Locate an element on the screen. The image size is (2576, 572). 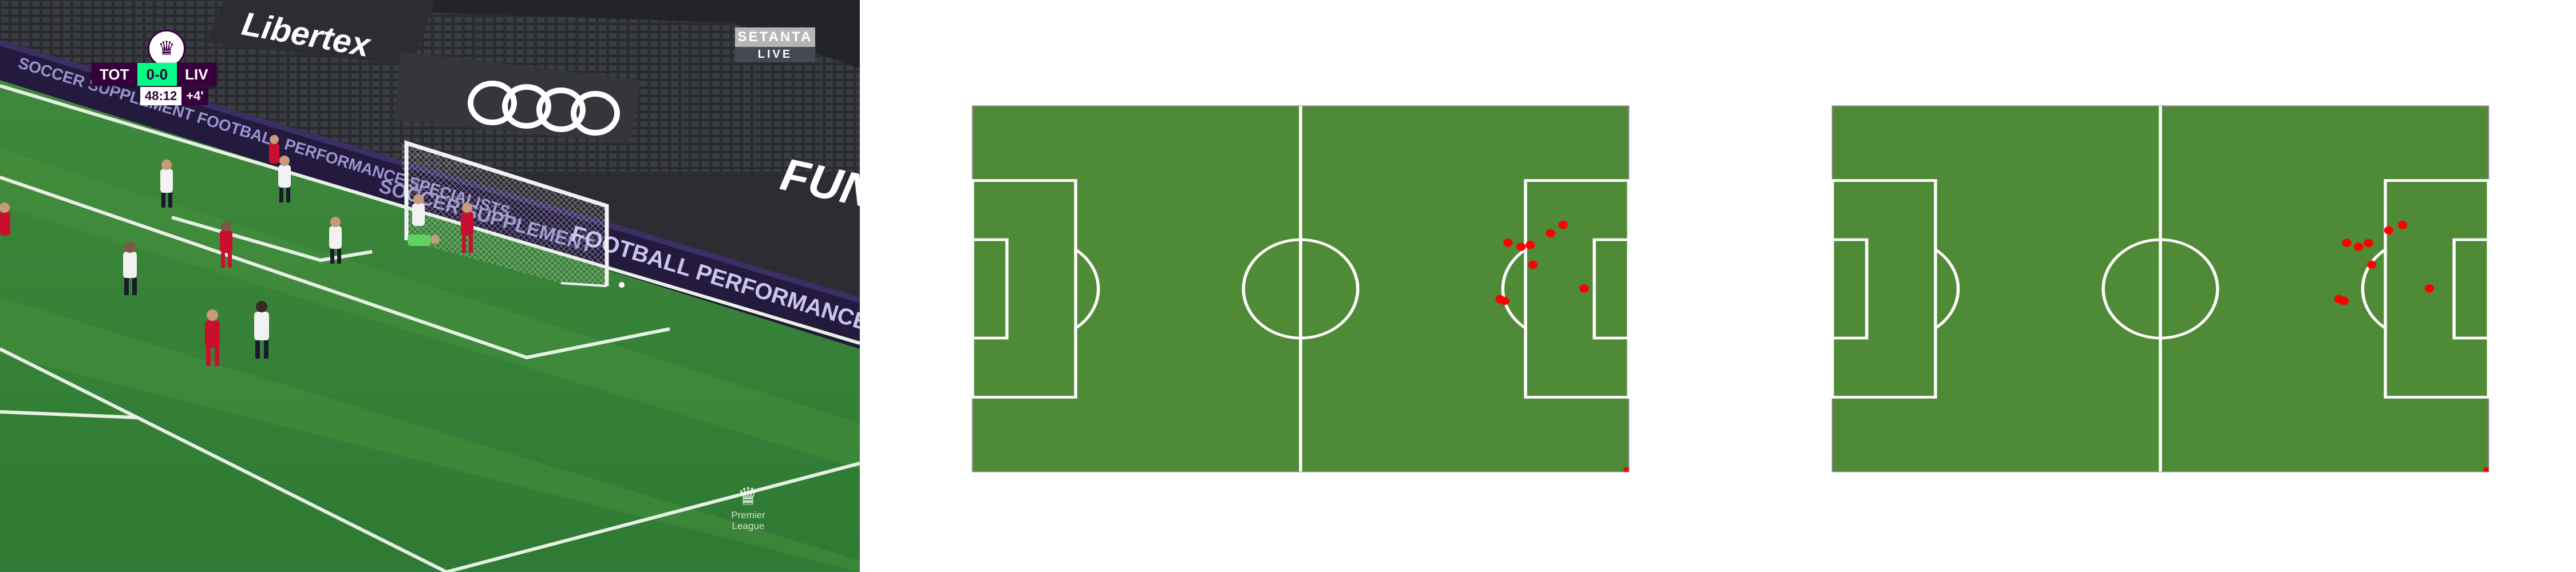
audi-rings is located at coordinates (544, 108).